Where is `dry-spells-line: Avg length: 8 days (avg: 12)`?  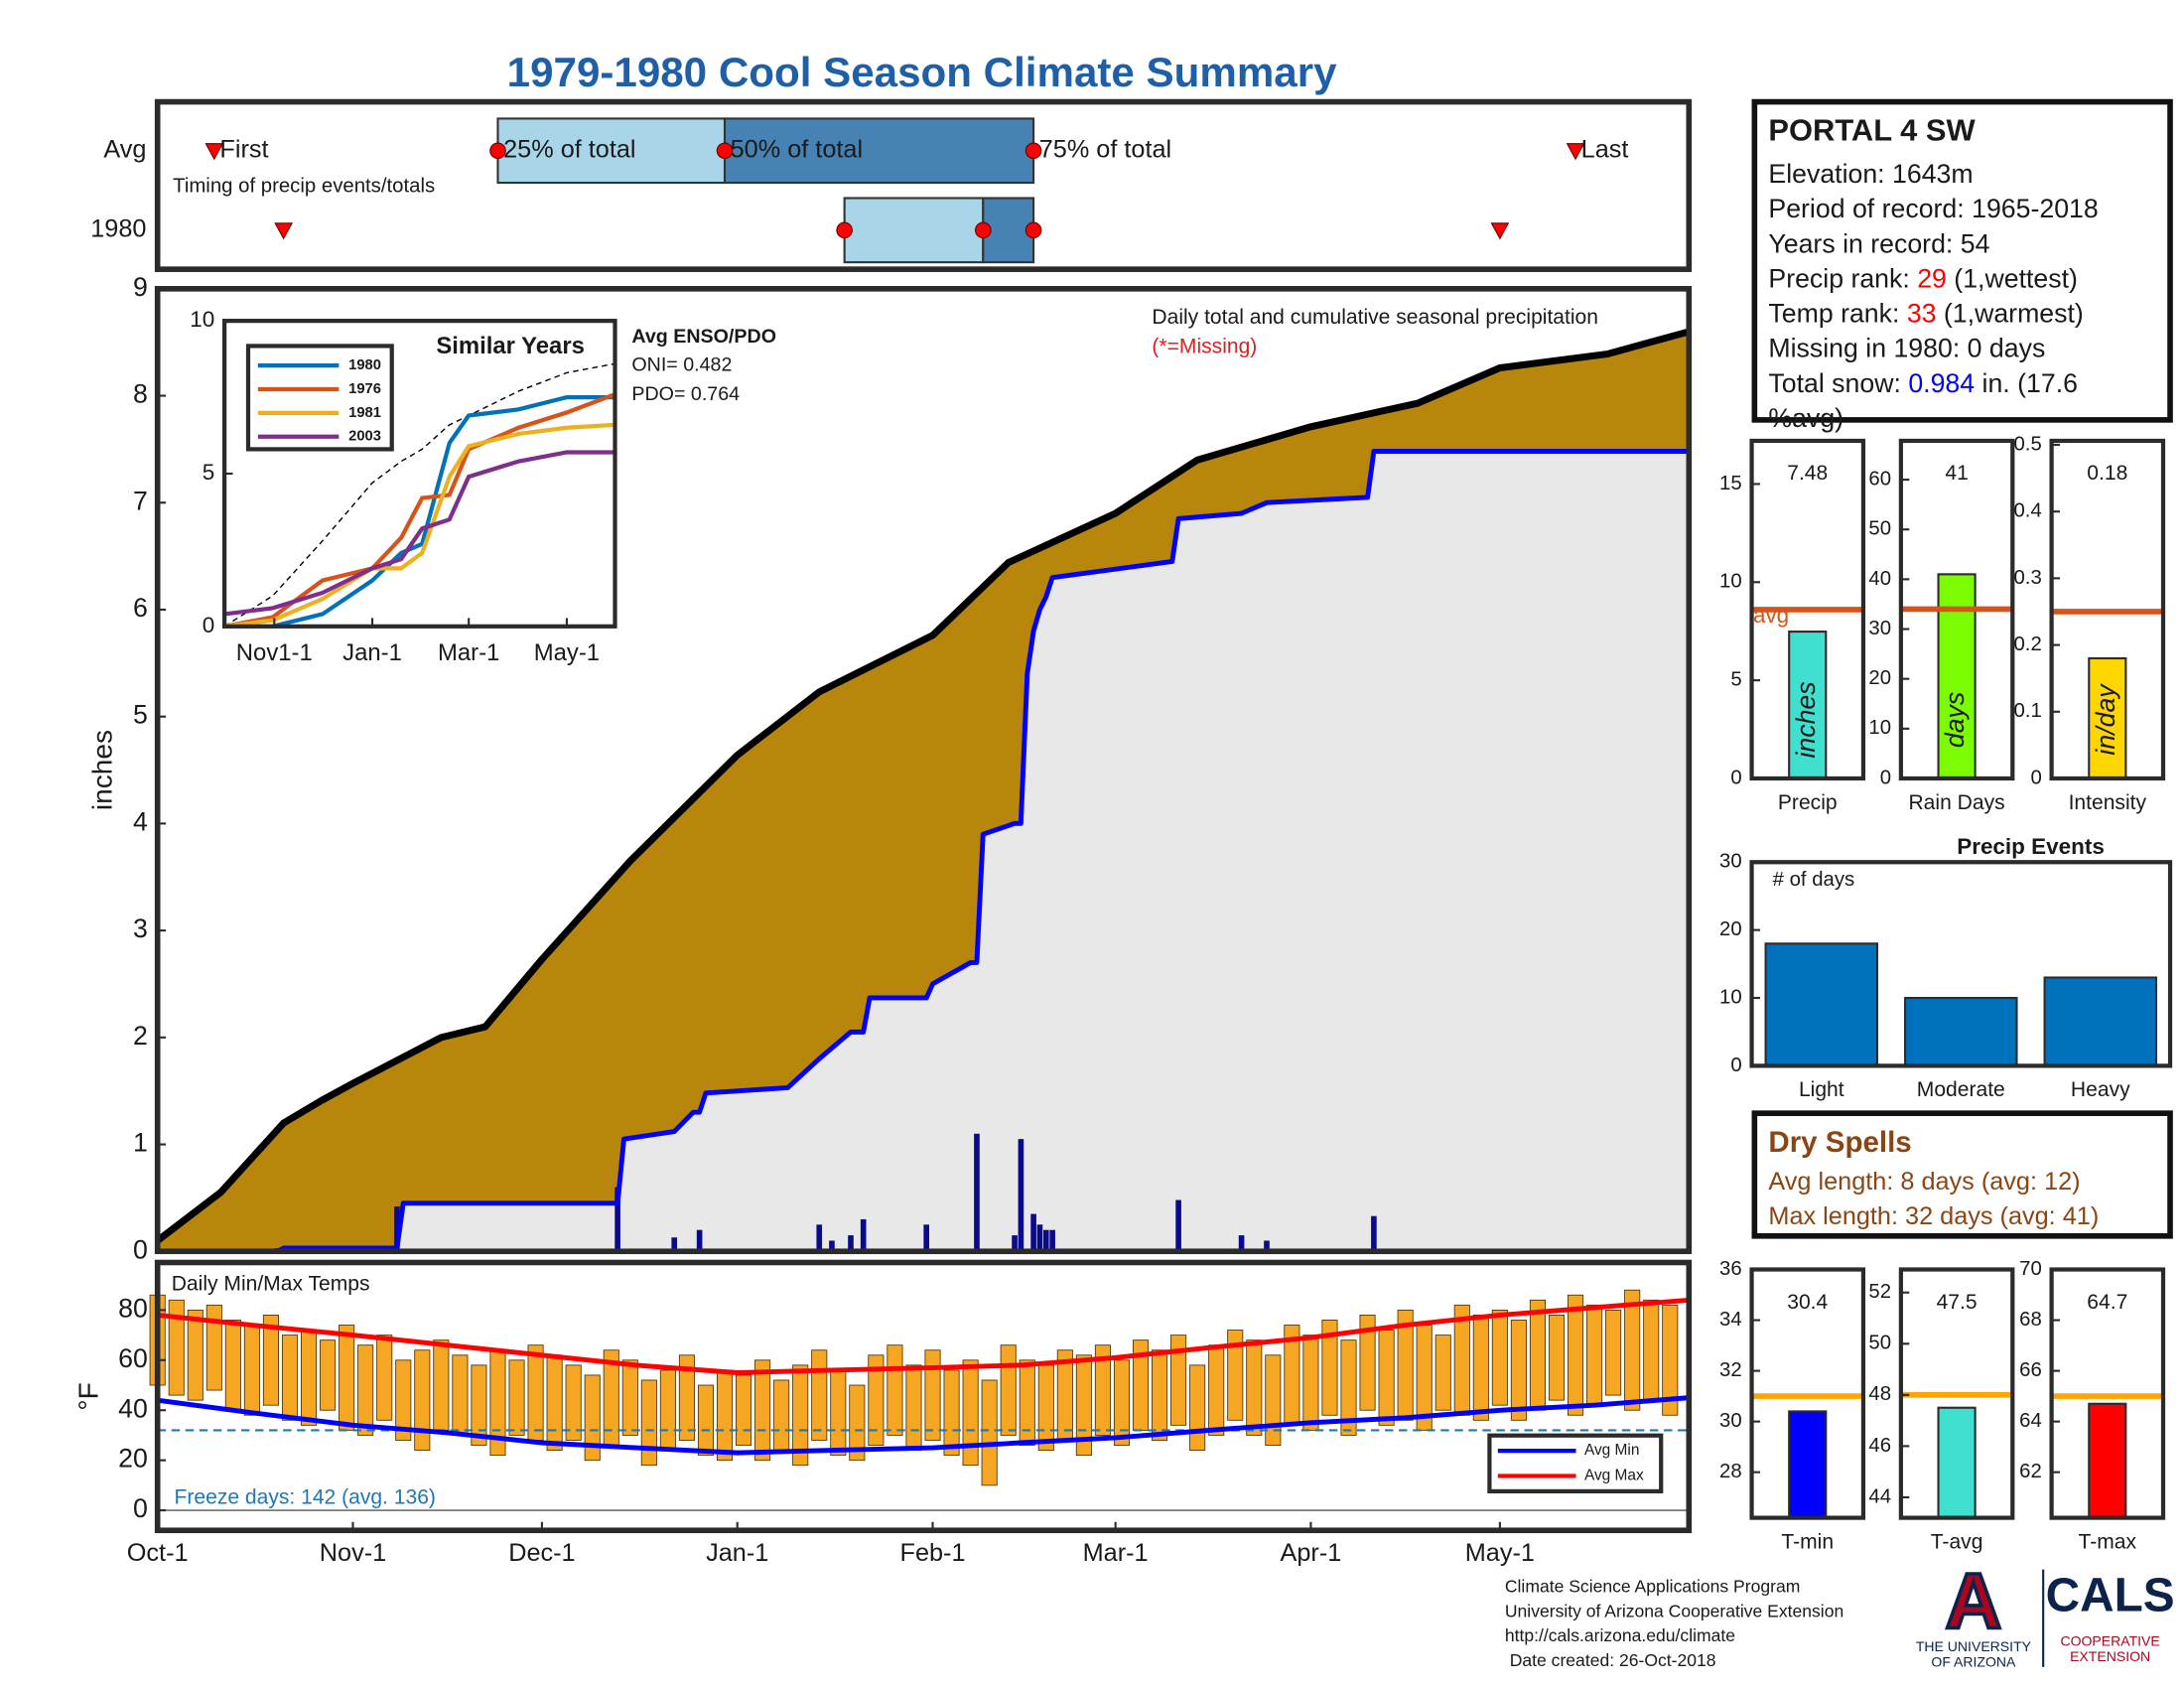 dry-spells-line: Avg length: 8 days (avg: 12) is located at coordinates (1924, 1182).